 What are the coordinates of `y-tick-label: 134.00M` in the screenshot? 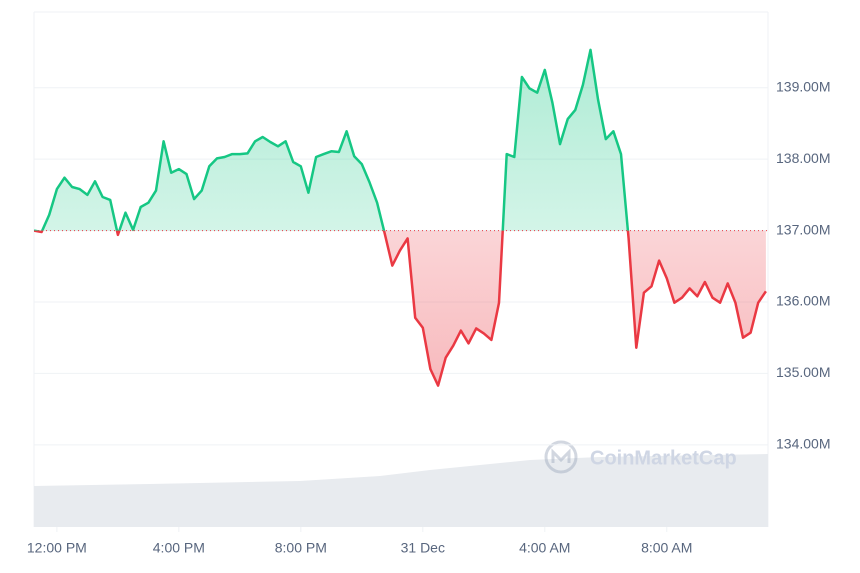 It's located at (803, 444).